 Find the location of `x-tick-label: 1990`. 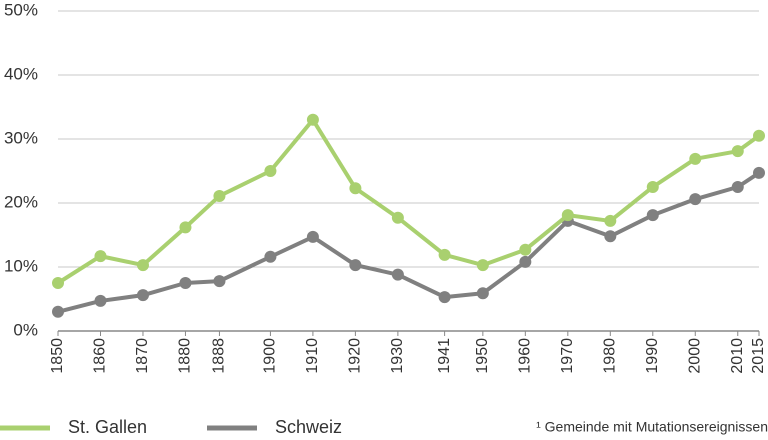

x-tick-label: 1990 is located at coordinates (652, 356).